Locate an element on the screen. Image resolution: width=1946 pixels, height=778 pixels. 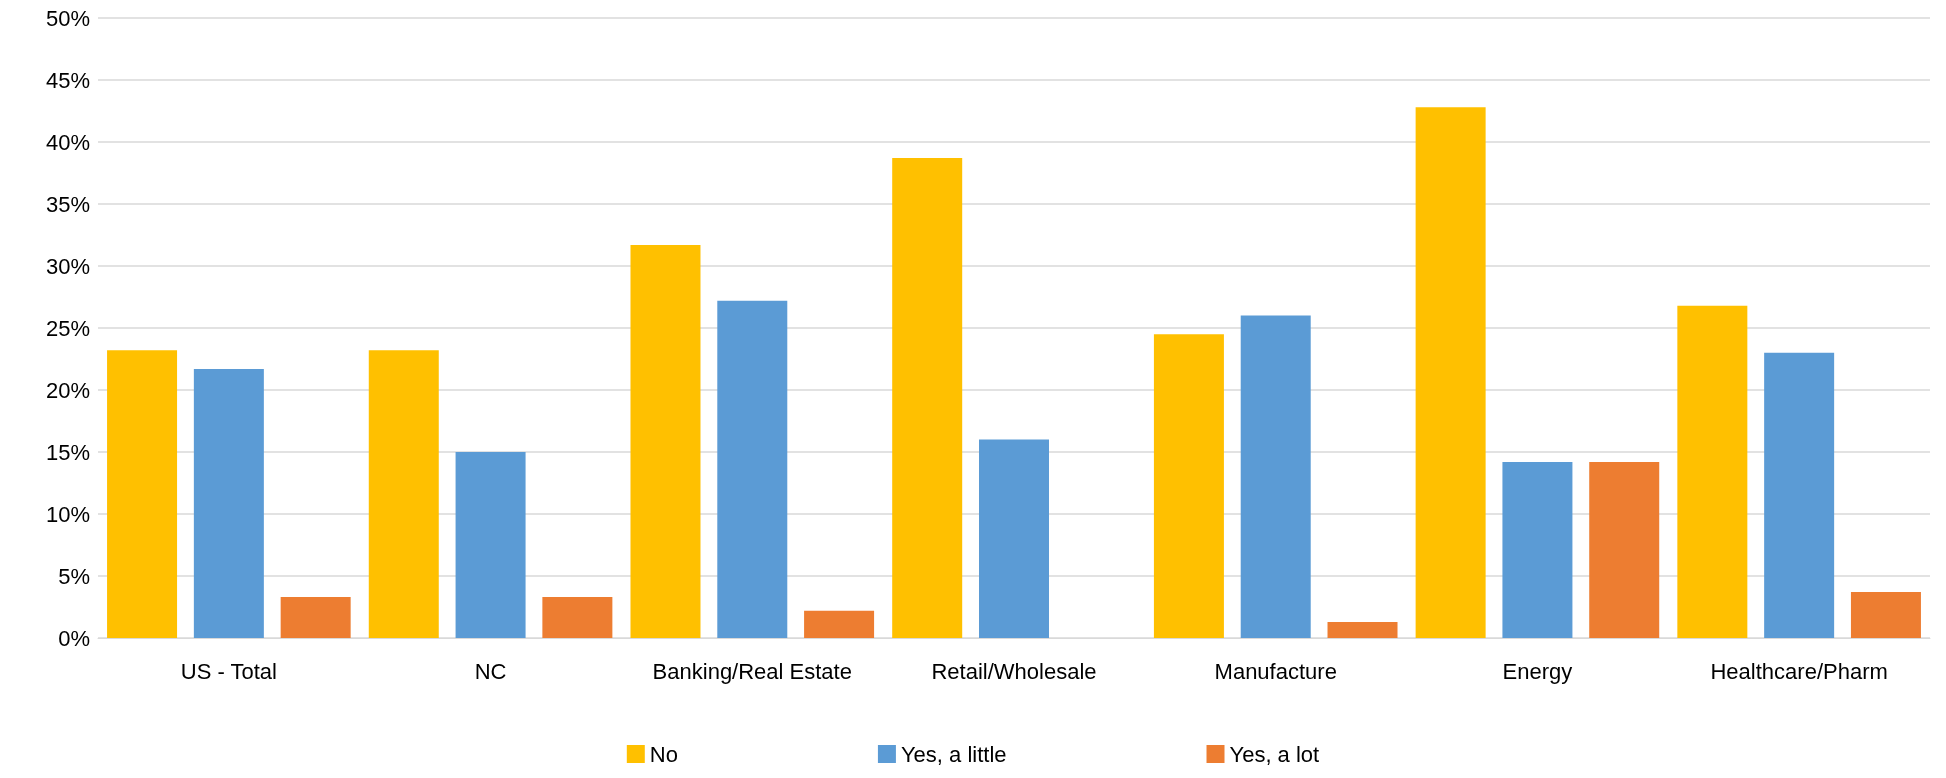
y-tick-label: 20% is located at coordinates (67, 390).